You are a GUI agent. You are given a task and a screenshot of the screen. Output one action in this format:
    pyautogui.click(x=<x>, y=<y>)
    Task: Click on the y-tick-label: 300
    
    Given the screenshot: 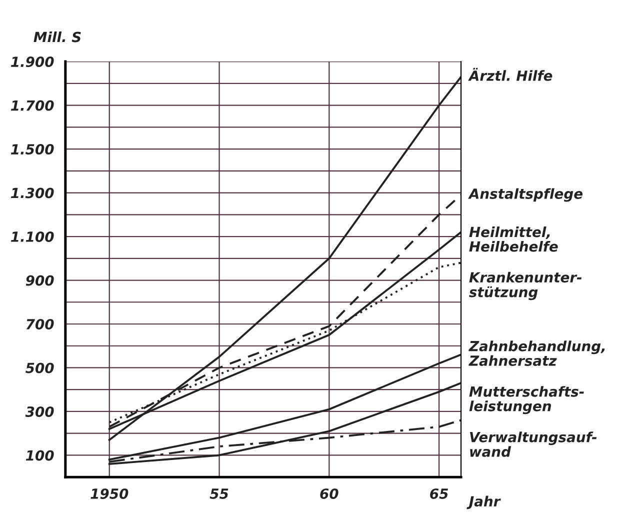 What is the action you would take?
    pyautogui.click(x=39, y=411)
    